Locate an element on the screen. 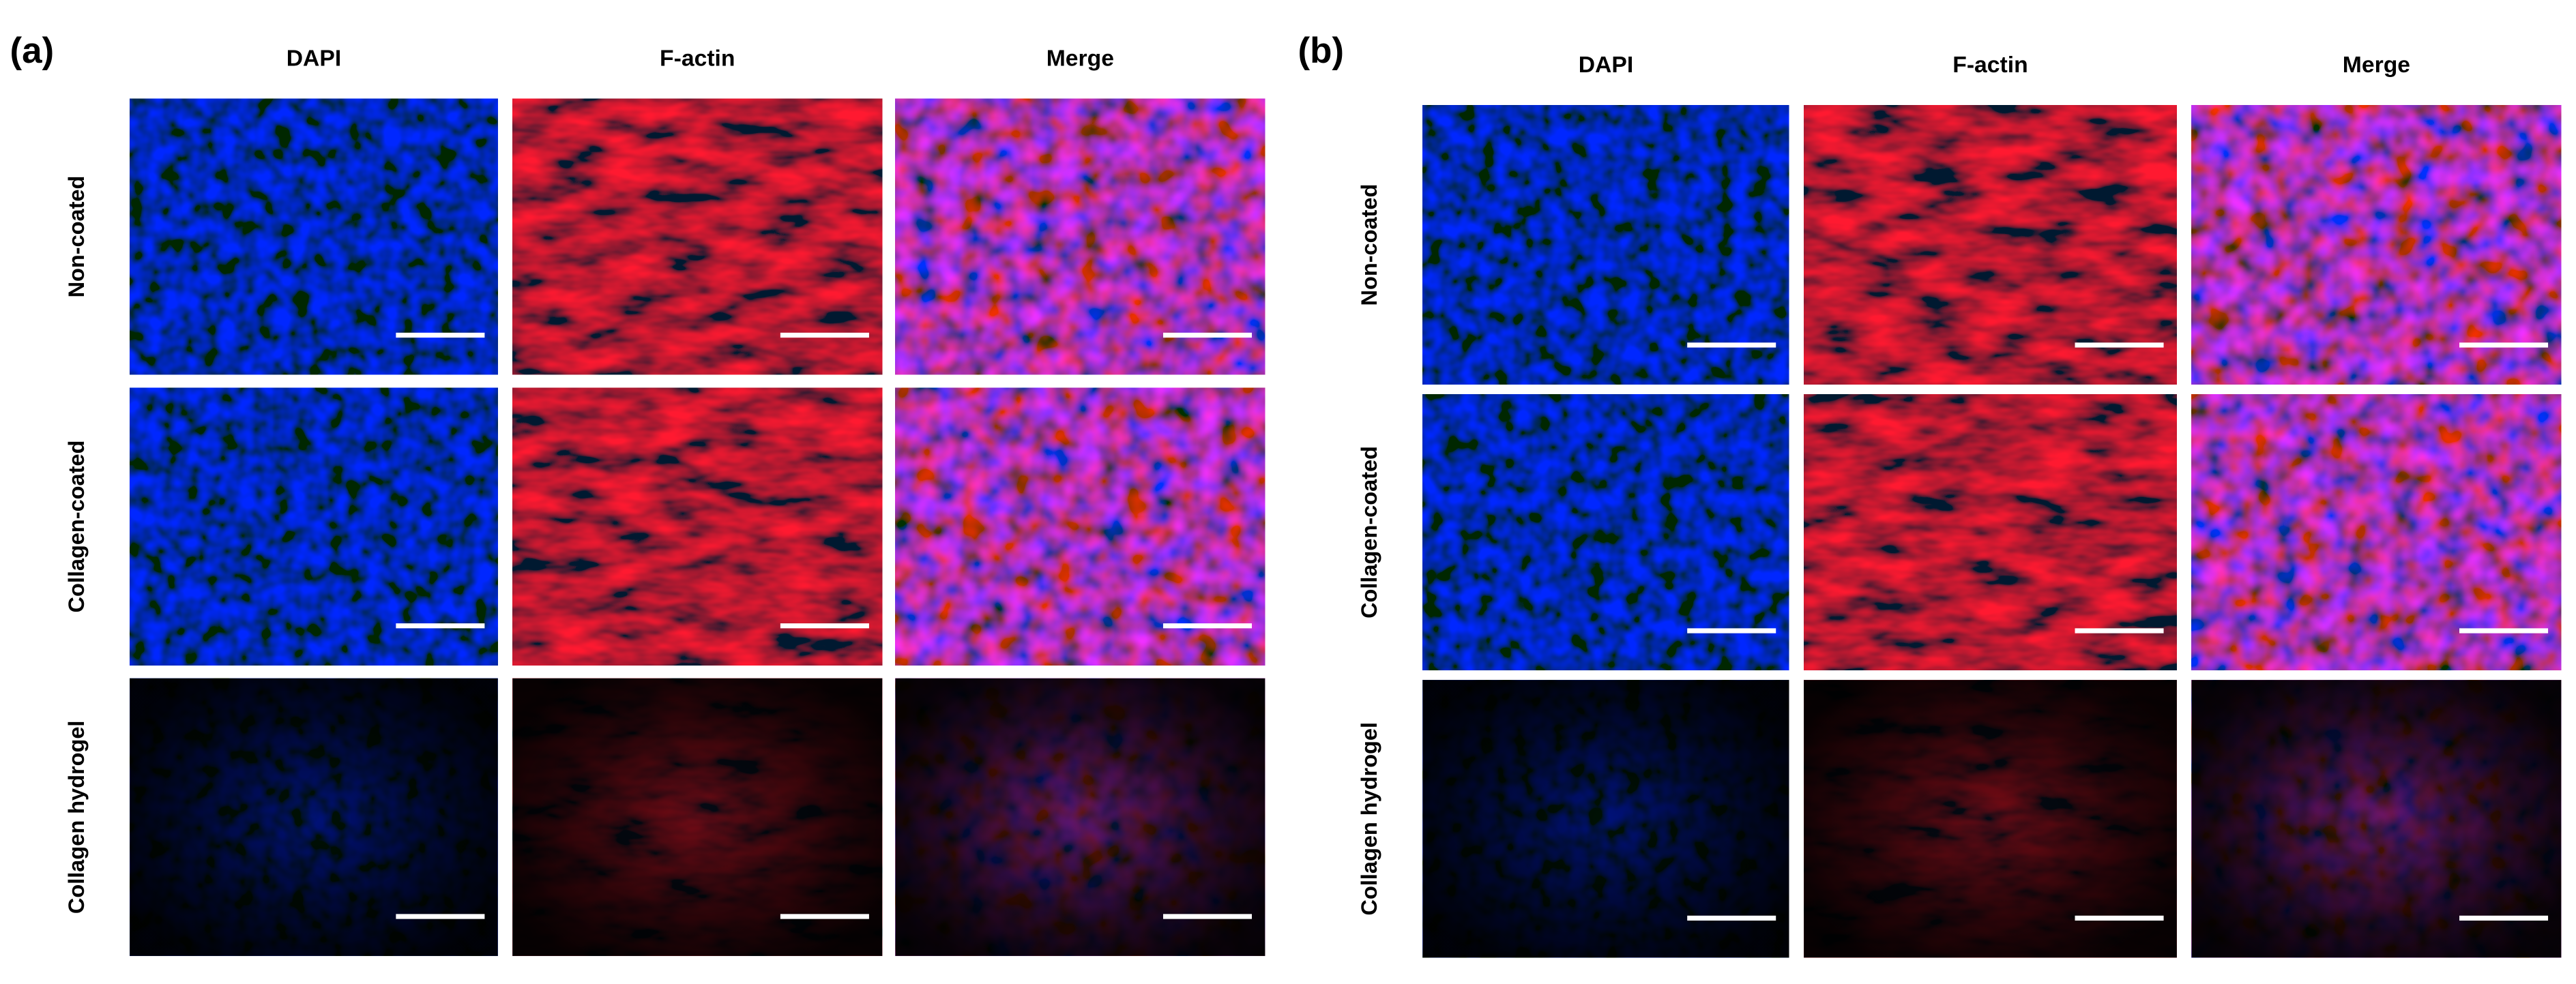  panel-label: (a) is located at coordinates (32, 51).